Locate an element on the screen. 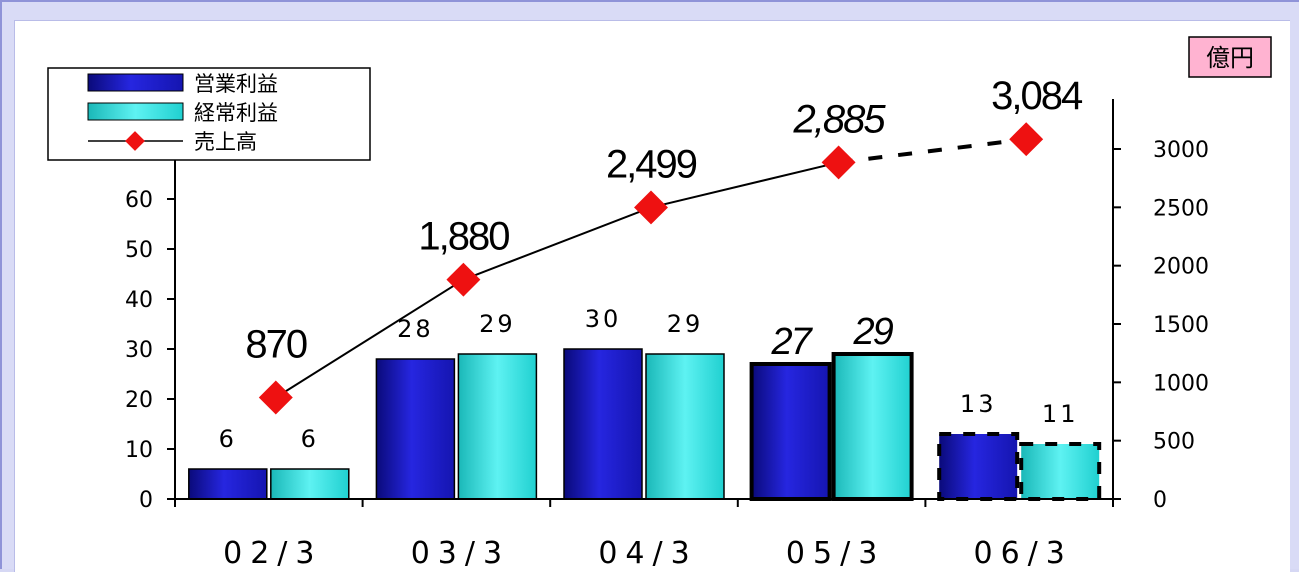 This screenshot has height=572, width=1299. left-tick-label: 60 is located at coordinates (139, 200).